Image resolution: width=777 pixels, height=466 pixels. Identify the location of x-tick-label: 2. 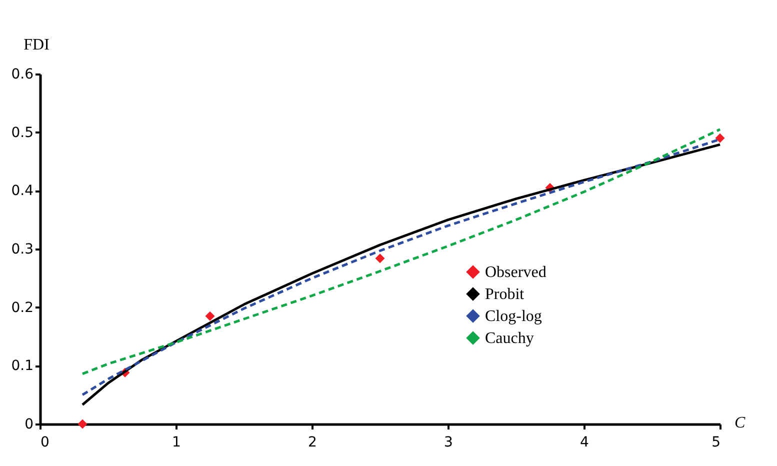
(312, 442).